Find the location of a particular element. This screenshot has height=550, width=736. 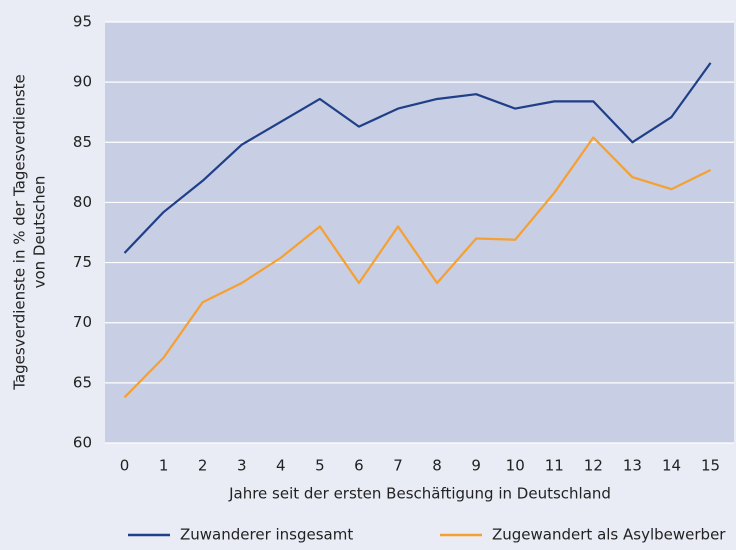

y-tick-label: 90 is located at coordinates (82, 82).